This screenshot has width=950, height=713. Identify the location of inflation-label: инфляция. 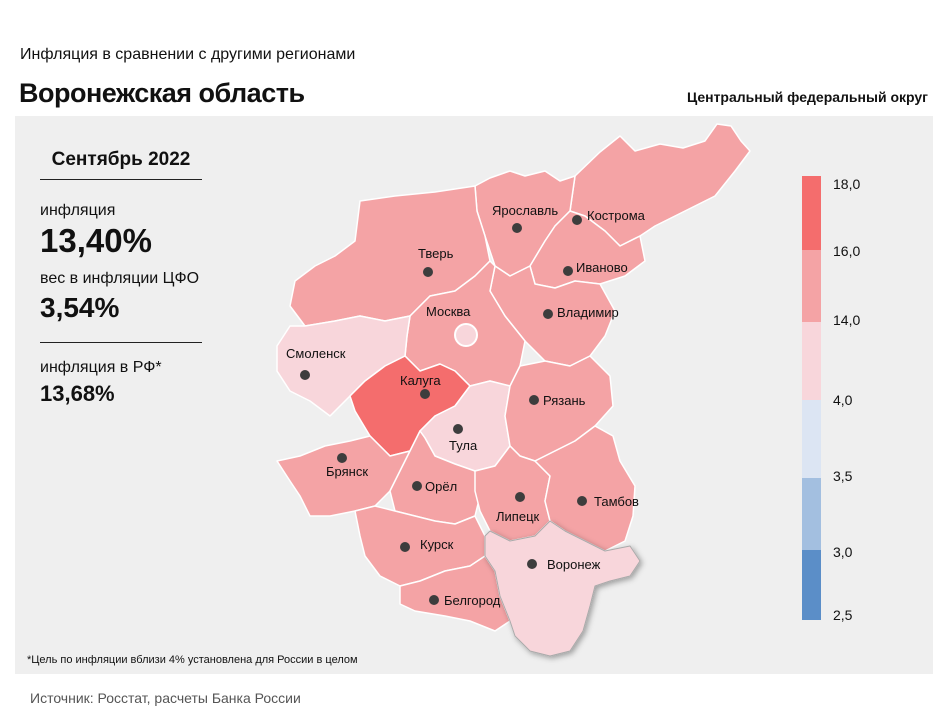
(78, 210).